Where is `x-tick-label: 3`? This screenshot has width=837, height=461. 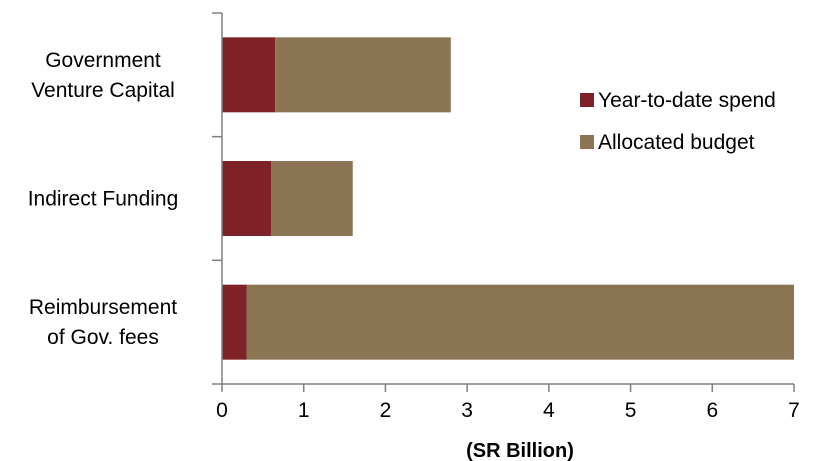
x-tick-label: 3 is located at coordinates (467, 410).